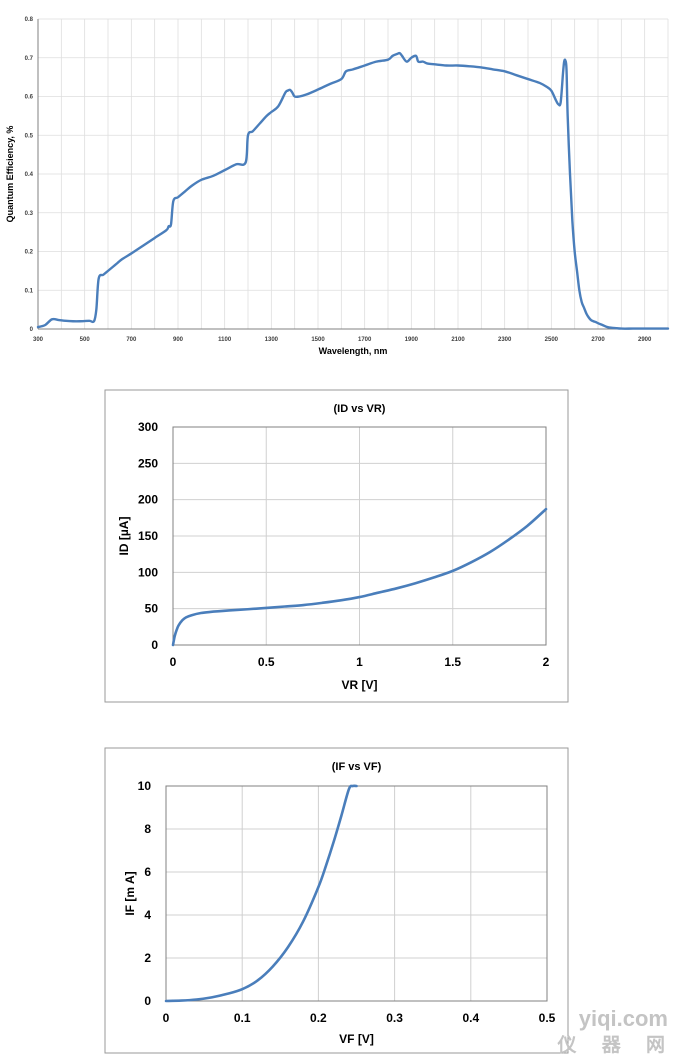  Describe the element at coordinates (353, 351) in the screenshot. I see `chart1-x-axis-label: Wavelength, nm` at that location.